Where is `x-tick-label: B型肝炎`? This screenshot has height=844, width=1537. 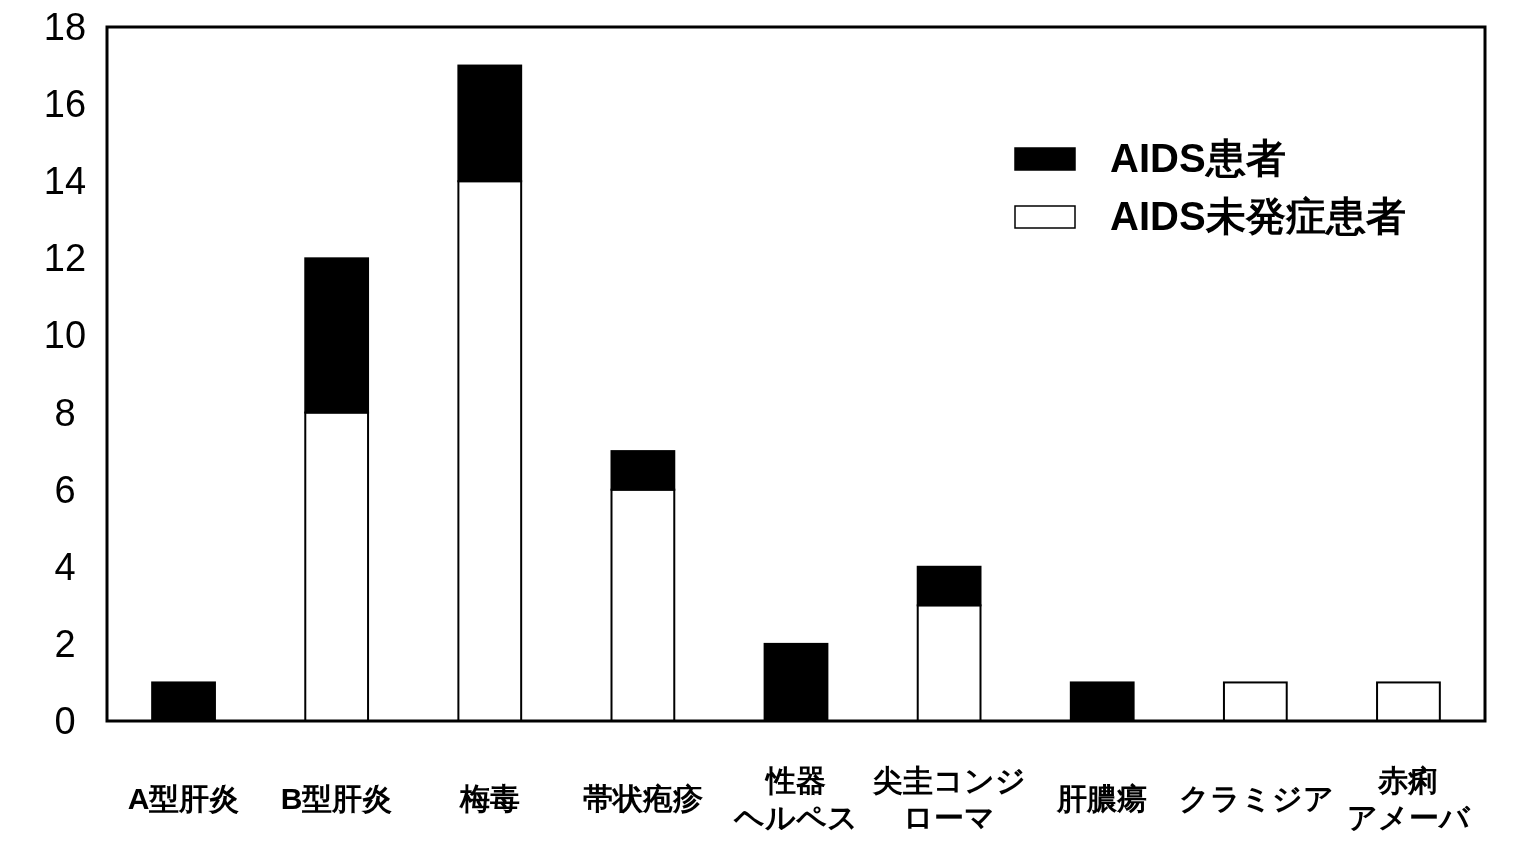 x-tick-label: B型肝炎 is located at coordinates (336, 799).